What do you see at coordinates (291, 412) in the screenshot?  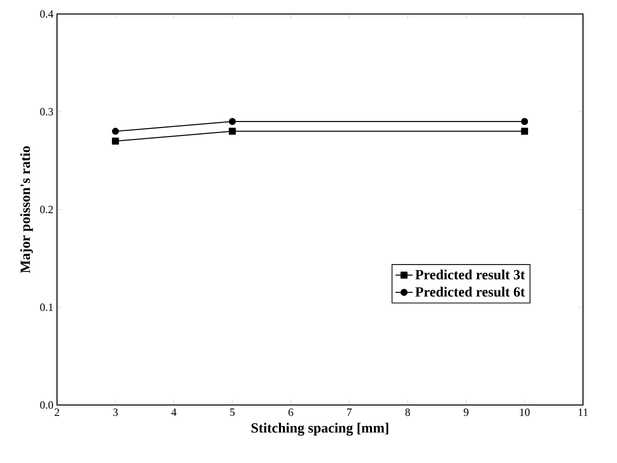 I see `x-tick-label: 6` at bounding box center [291, 412].